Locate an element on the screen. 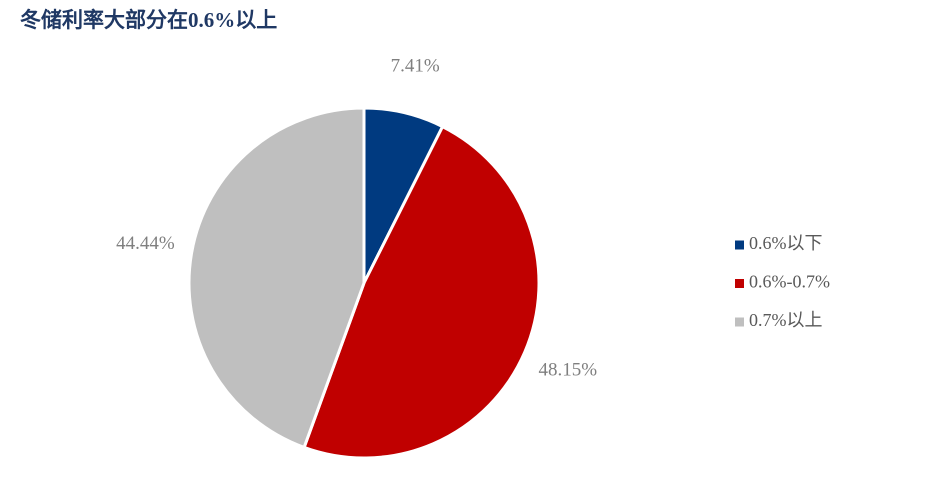 The height and width of the screenshot is (490, 929). data-label: 7.41% is located at coordinates (415, 65).